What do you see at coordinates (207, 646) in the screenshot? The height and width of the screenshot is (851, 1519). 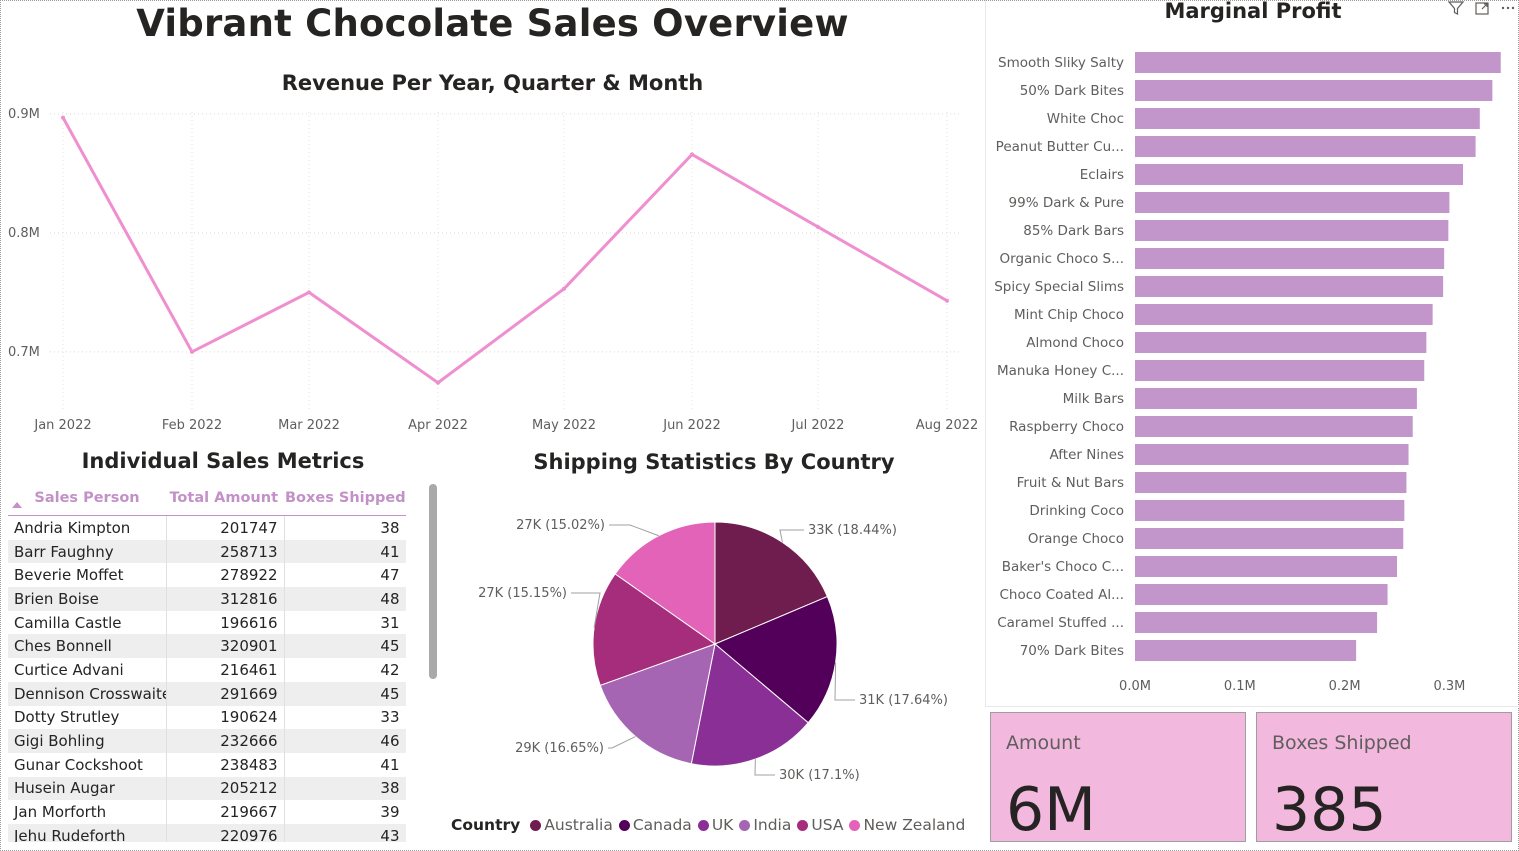 I see `table-row: Ches Bonnell 320901 45` at bounding box center [207, 646].